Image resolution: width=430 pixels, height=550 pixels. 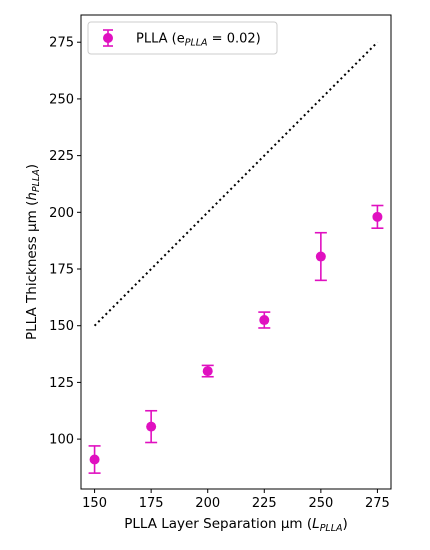 I want to click on y-axis-label-suffix: ), so click(x=32, y=166).